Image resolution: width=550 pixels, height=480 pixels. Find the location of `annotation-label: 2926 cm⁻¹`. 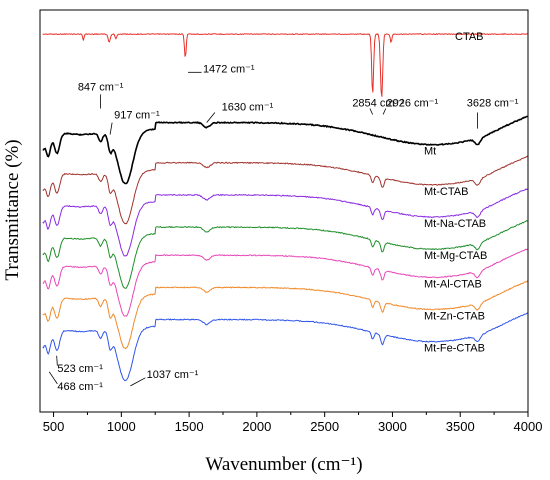

annotation-label: 2926 cm⁻¹ is located at coordinates (412, 103).